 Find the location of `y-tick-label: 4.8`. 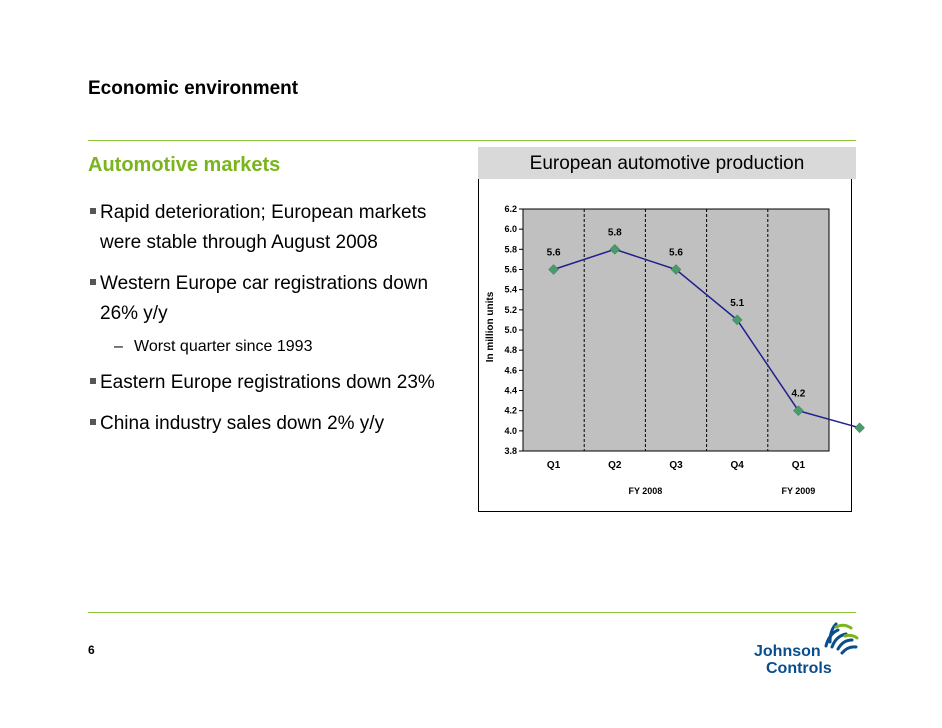

y-tick-label: 4.8 is located at coordinates (510, 350).